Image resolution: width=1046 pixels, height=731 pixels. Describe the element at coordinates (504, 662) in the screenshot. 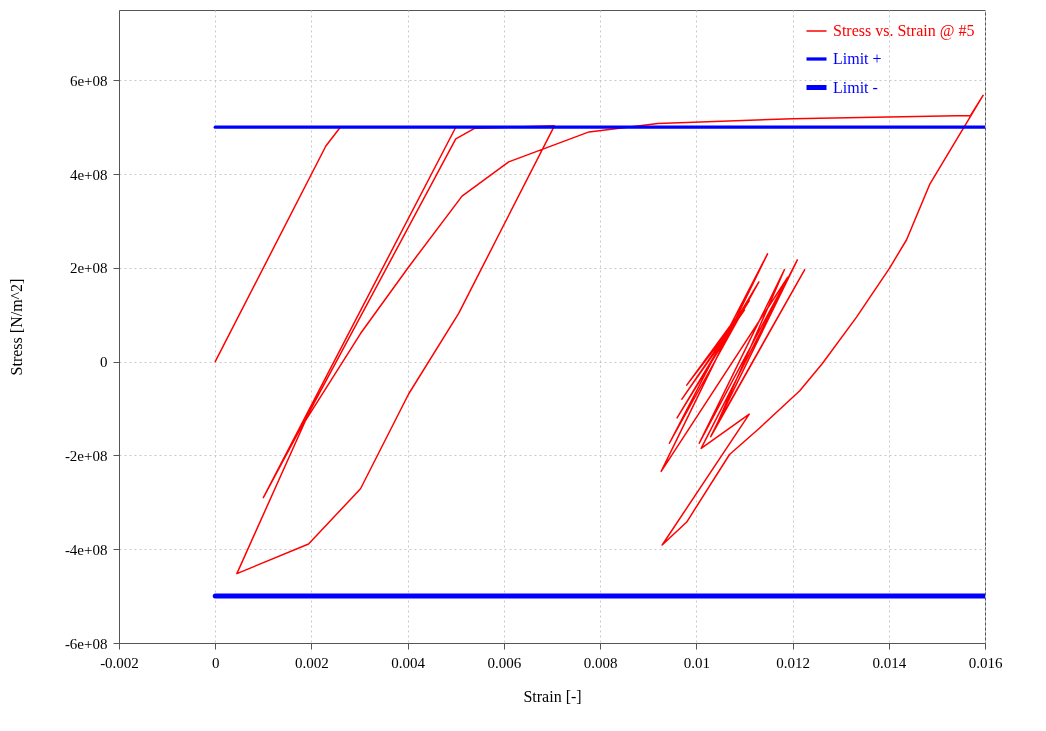

I see `x-tick-label: 0.006` at that location.